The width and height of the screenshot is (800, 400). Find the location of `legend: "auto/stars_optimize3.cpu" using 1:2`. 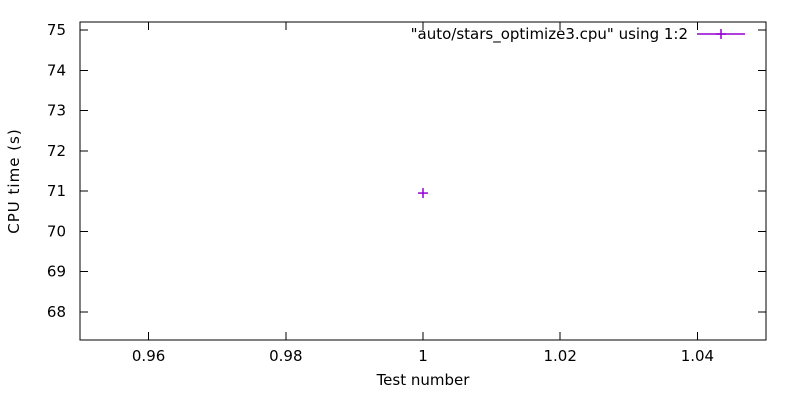

legend: "auto/stars_optimize3.cpu" using 1:2 is located at coordinates (578, 34).